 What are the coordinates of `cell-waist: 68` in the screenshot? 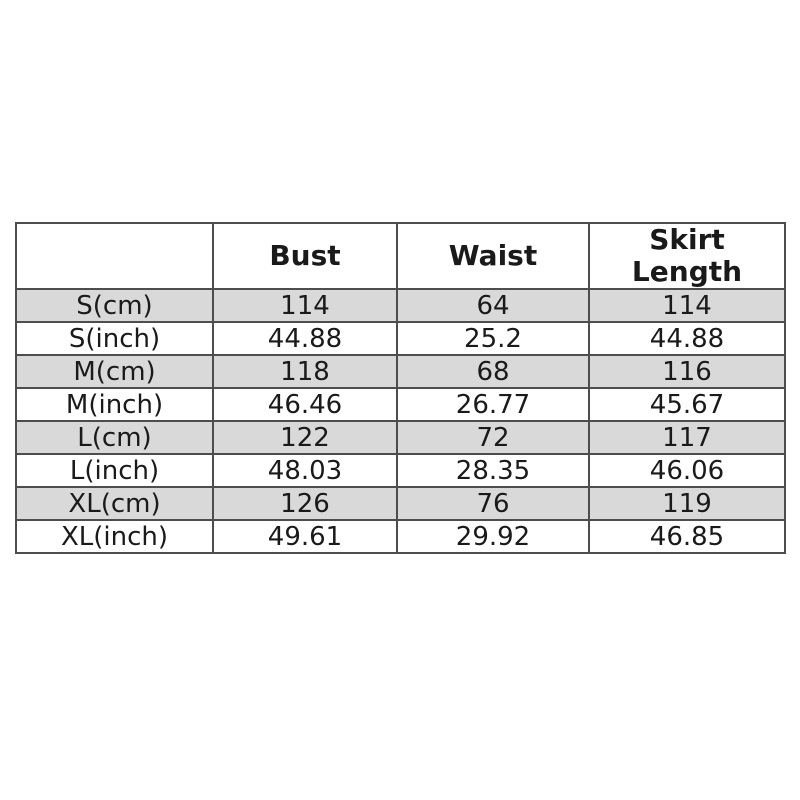 It's located at (493, 372).